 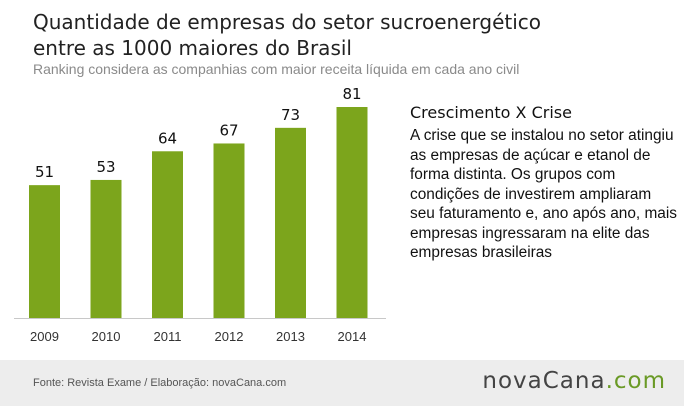 What do you see at coordinates (229, 336) in the screenshot?
I see `x-tick-label-2012: 2012` at bounding box center [229, 336].